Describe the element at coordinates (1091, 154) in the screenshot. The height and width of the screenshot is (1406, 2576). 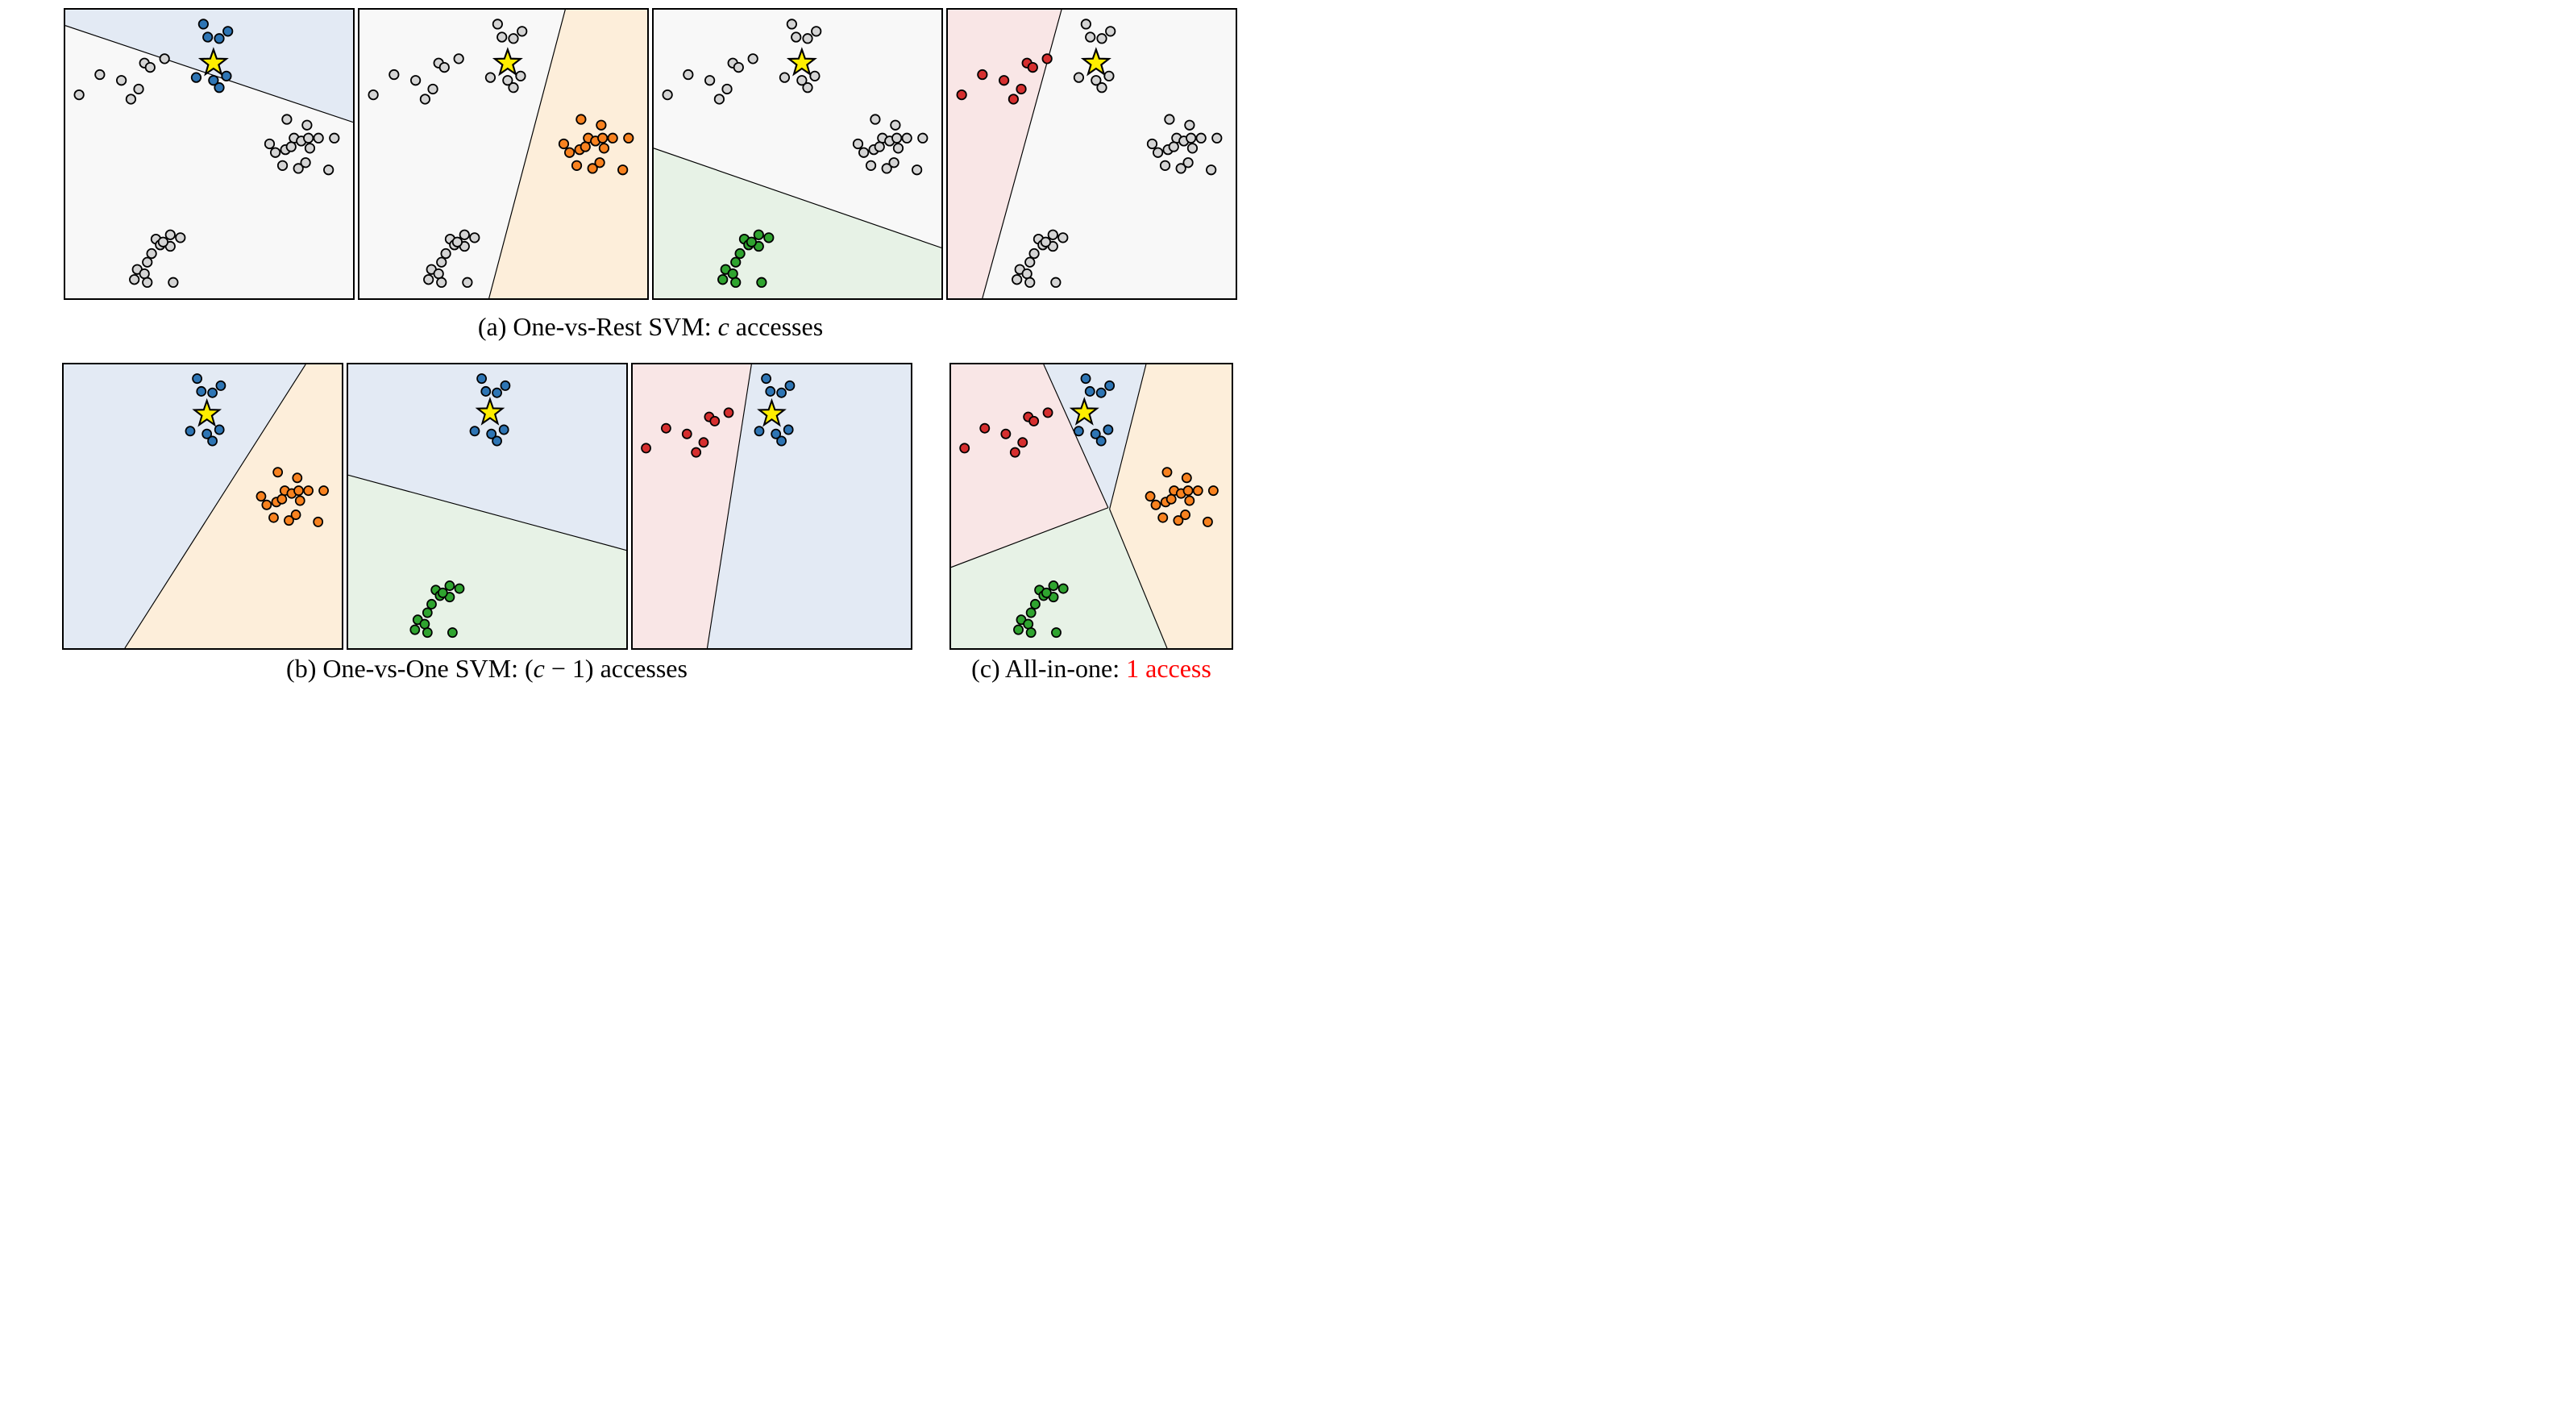
I see `panel-one-vs-rest-red` at that location.